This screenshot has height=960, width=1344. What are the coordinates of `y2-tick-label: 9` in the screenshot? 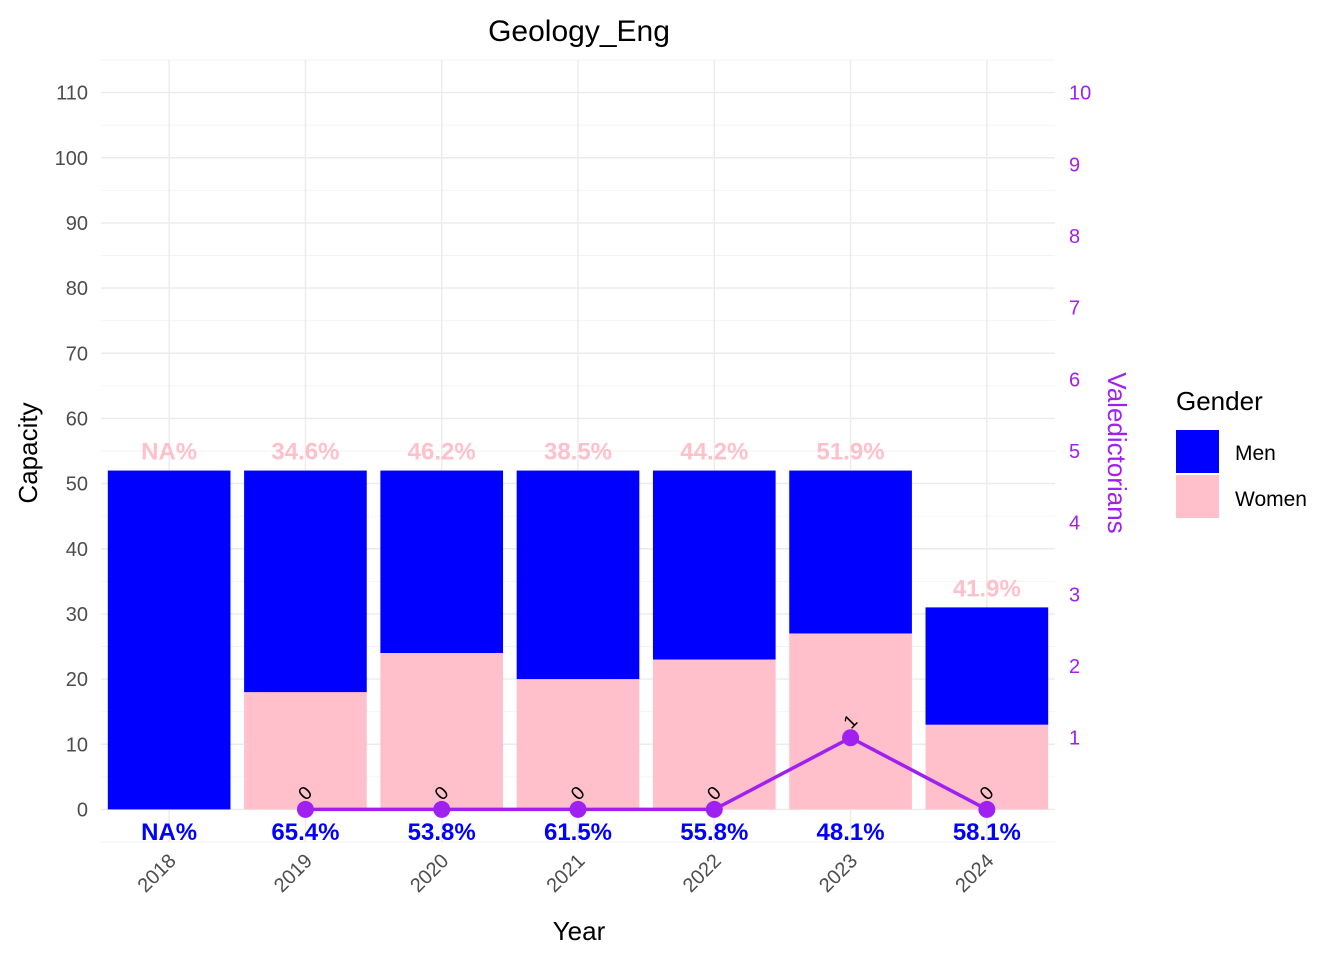 It's located at (1074, 165).